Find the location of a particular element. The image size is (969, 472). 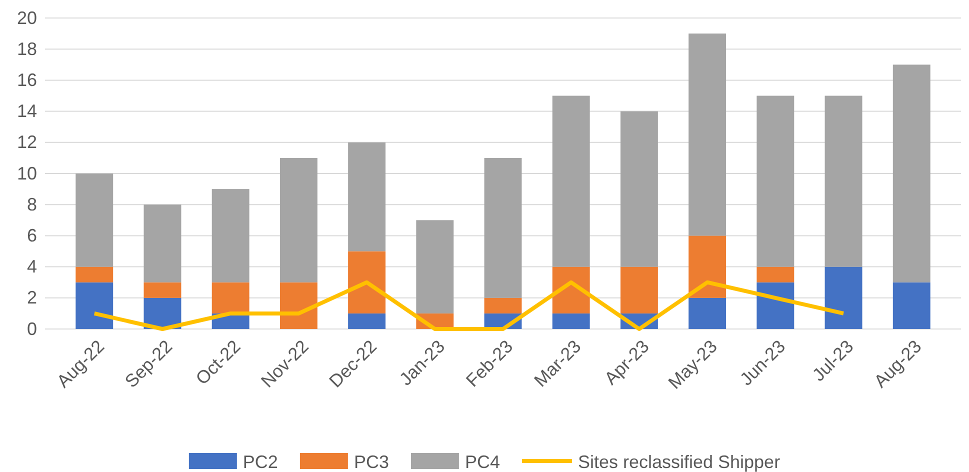

y-tick-label: 6 is located at coordinates (31, 235).